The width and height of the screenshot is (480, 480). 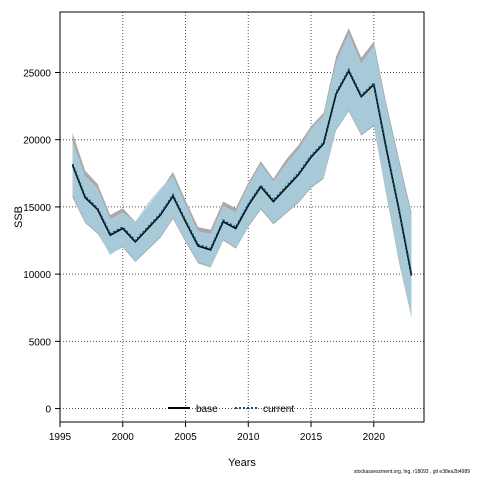 What do you see at coordinates (40, 342) in the screenshot?
I see `y-tick-label: 5000` at bounding box center [40, 342].